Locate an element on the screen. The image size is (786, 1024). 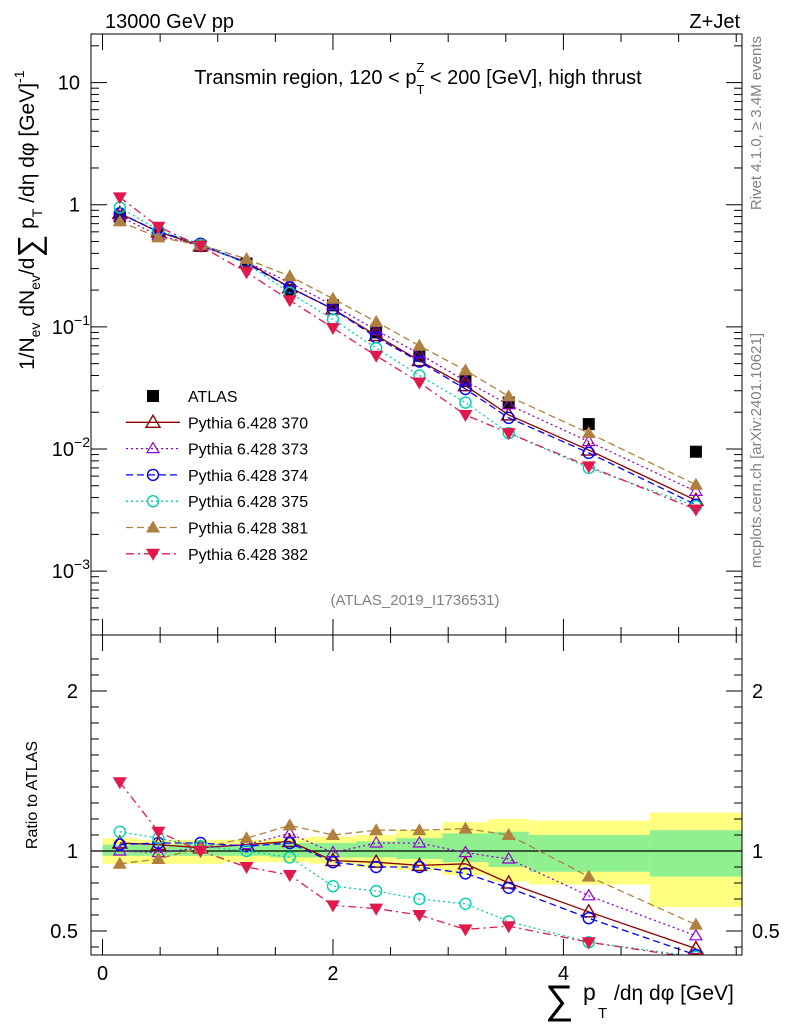
legend-label: Pythia 6.428 382 is located at coordinates (248, 555).